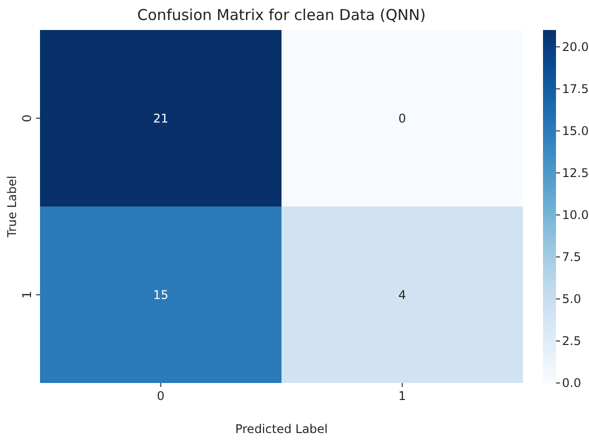 The image size is (589, 441). I want to click on color-bar-label: 0.0, so click(572, 383).